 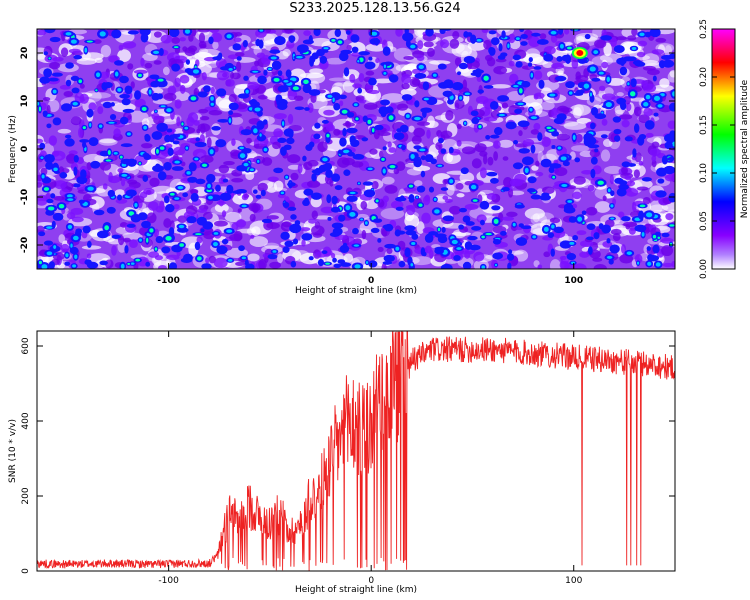 What do you see at coordinates (704, 125) in the screenshot?
I see `colorbar-tick-label: 0.15` at bounding box center [704, 125].